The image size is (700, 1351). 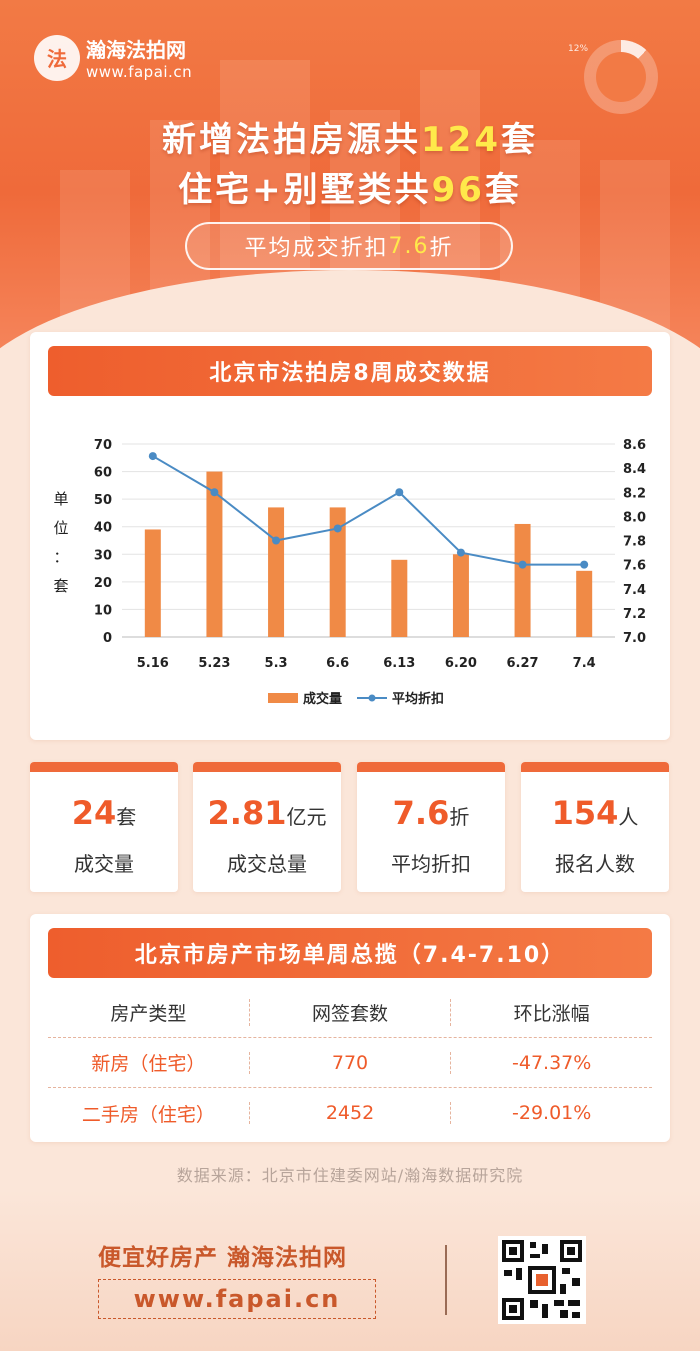 I want to click on footer-slogan: 便宜好房产 瀚海法拍网, so click(x=223, y=1258).